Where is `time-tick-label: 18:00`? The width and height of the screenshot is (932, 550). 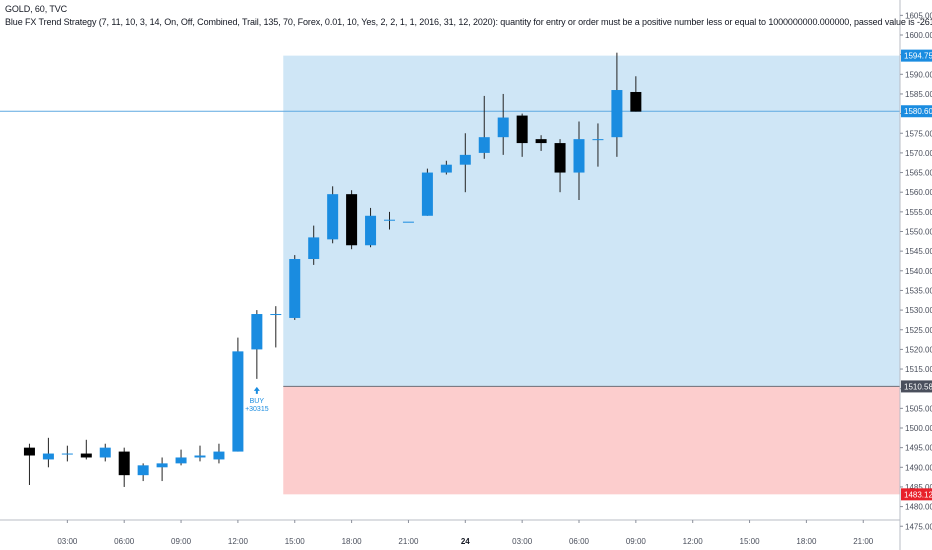
time-tick-label: 18:00 is located at coordinates (352, 541).